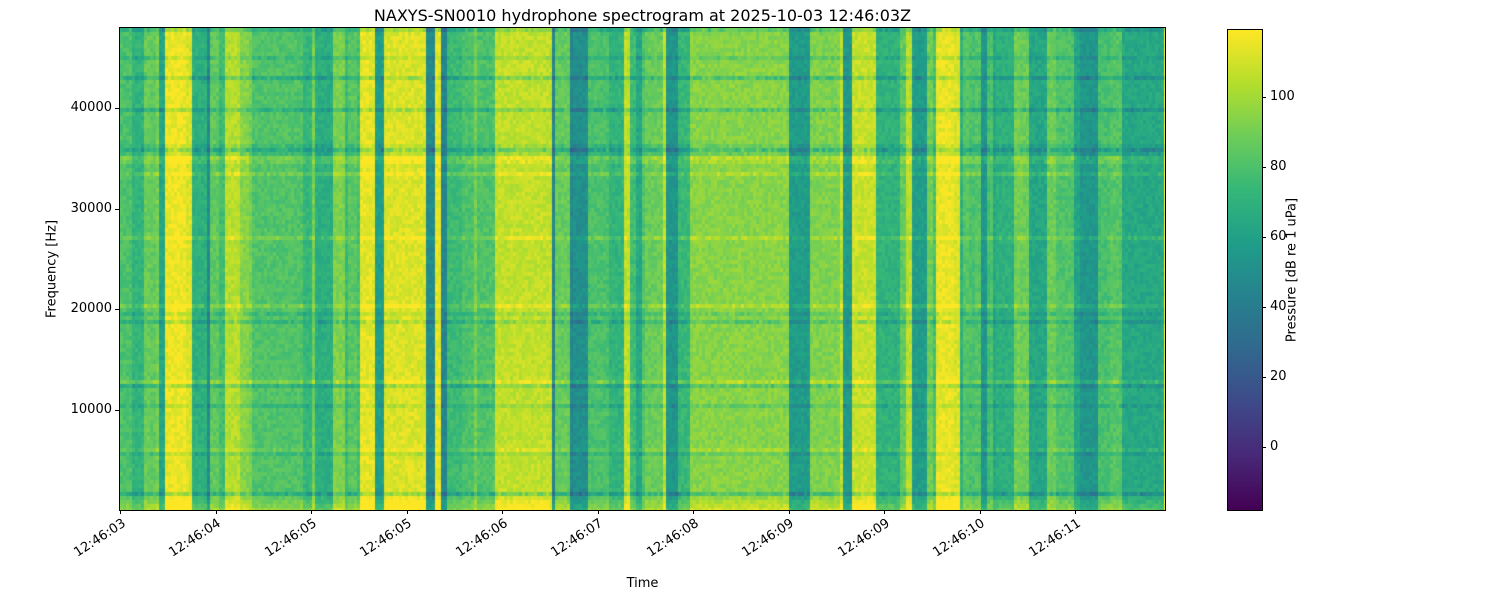  What do you see at coordinates (482, 538) in the screenshot?
I see `x-tick-label: 12:46:06` at bounding box center [482, 538].